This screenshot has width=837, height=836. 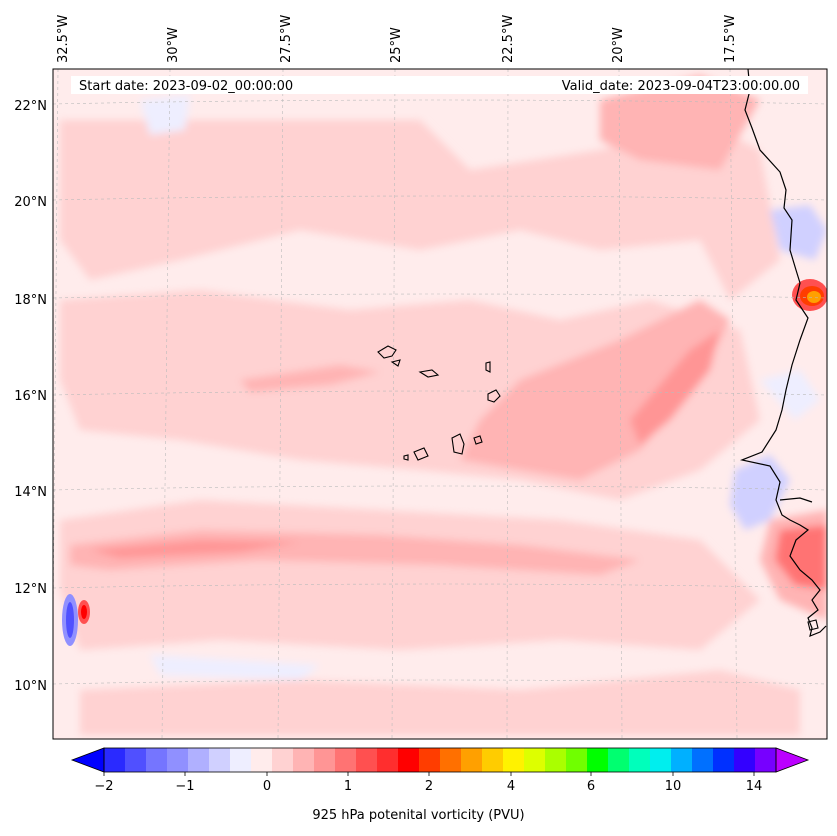 What do you see at coordinates (393, 404) in the screenshot?
I see `meridian-25w` at bounding box center [393, 404].